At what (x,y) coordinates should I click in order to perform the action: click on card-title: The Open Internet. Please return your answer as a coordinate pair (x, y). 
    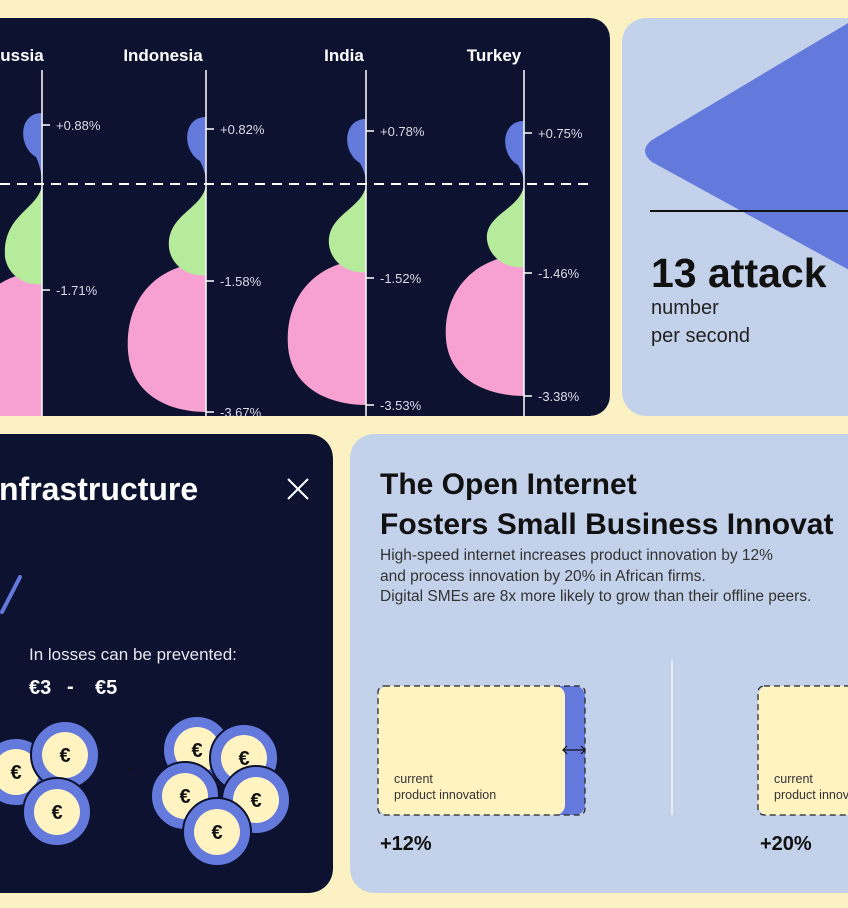
    Looking at the image, I should click on (508, 484).